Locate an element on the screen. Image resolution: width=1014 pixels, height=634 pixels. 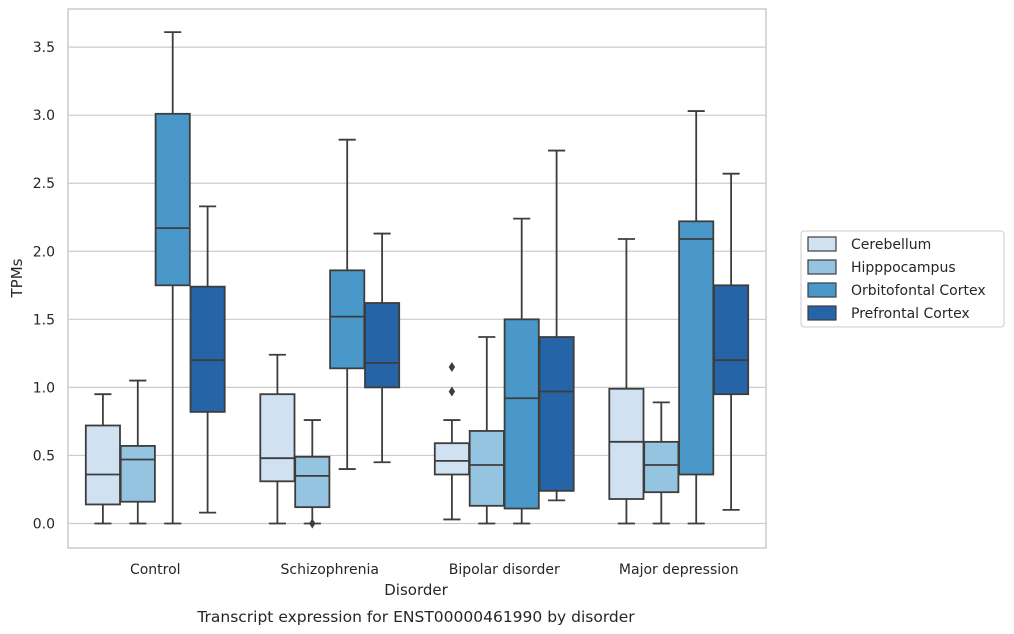
y-tick-label-2: 1.0 is located at coordinates (44, 388).